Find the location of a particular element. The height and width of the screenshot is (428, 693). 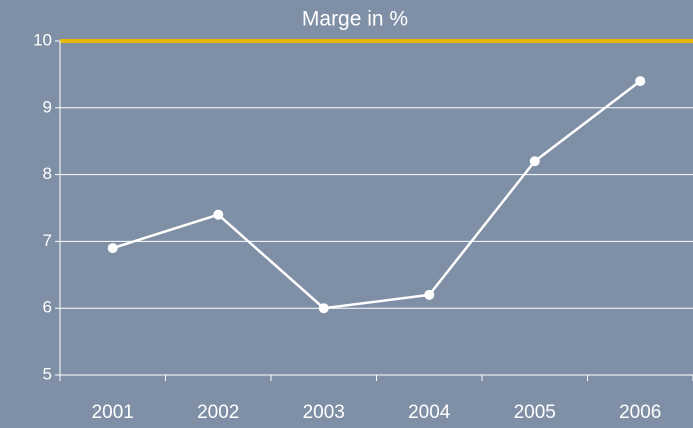

y-tick-label: 5 is located at coordinates (47, 373).